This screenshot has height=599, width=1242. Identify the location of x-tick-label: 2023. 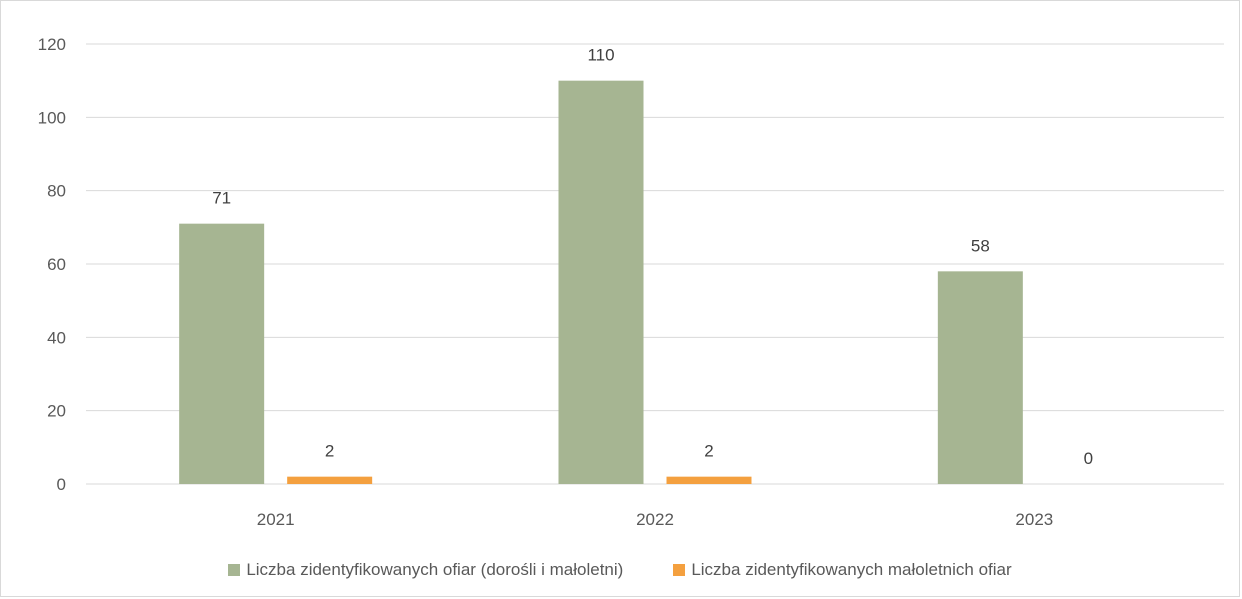
(1034, 519).